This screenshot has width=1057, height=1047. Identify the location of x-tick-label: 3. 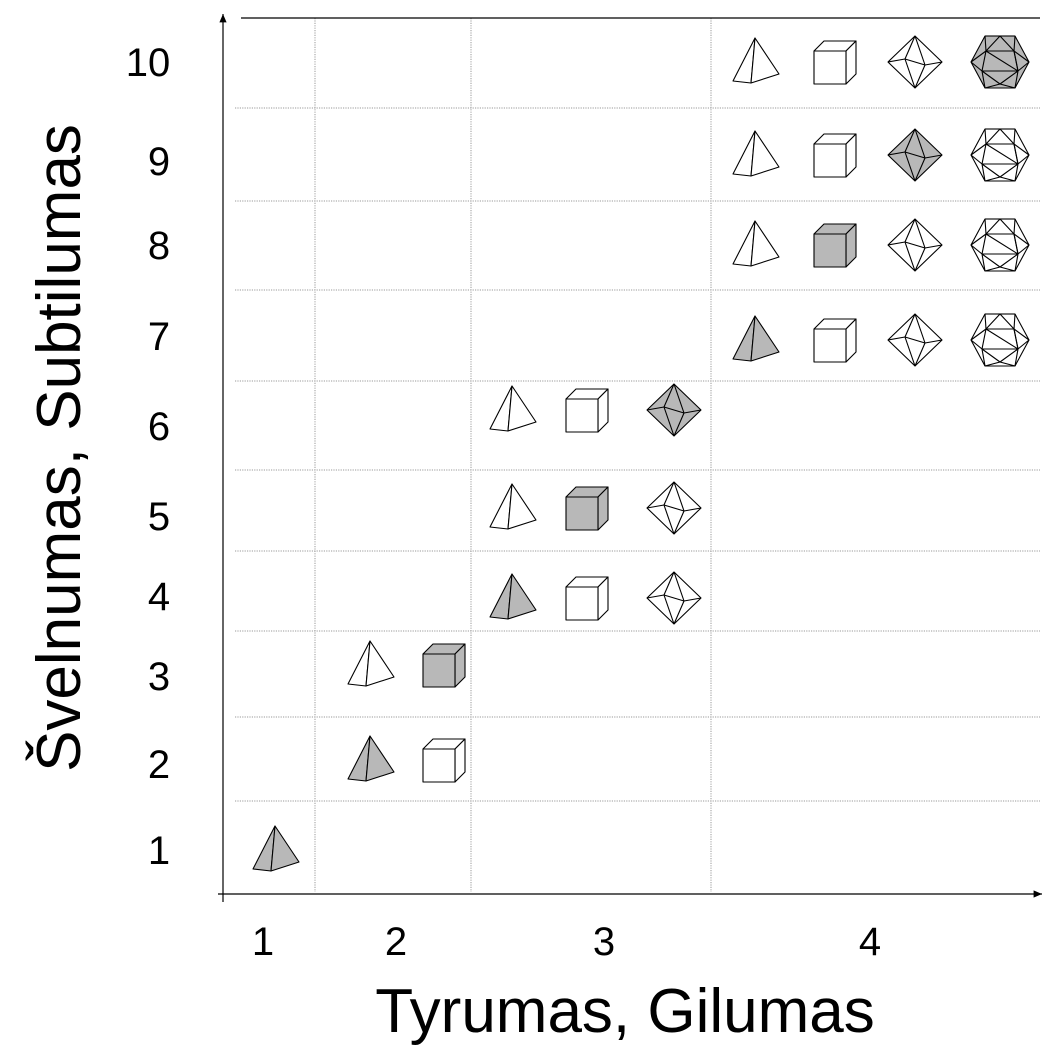
(604, 942).